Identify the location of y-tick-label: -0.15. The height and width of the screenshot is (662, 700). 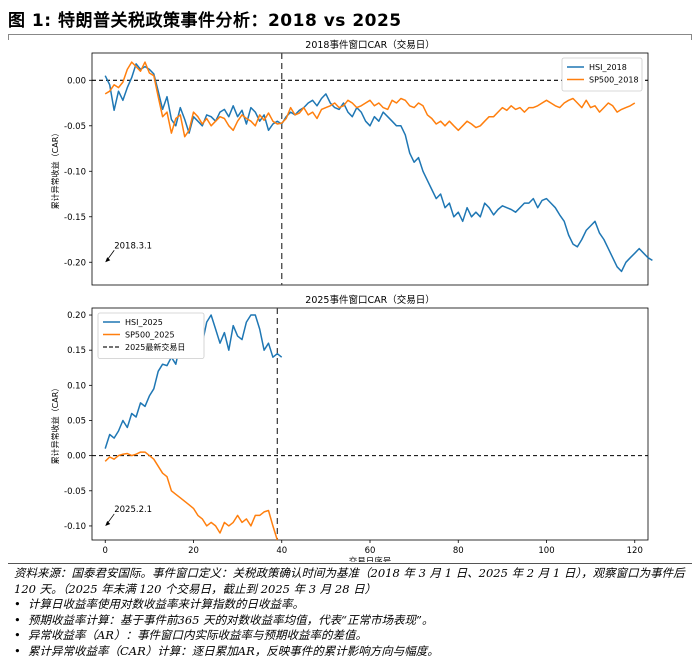
(75, 218).